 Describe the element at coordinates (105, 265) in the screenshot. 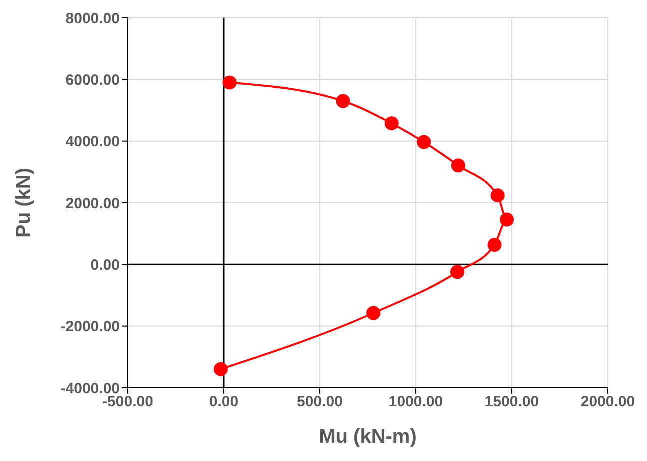

I see `y-tick-label: 0.00` at that location.